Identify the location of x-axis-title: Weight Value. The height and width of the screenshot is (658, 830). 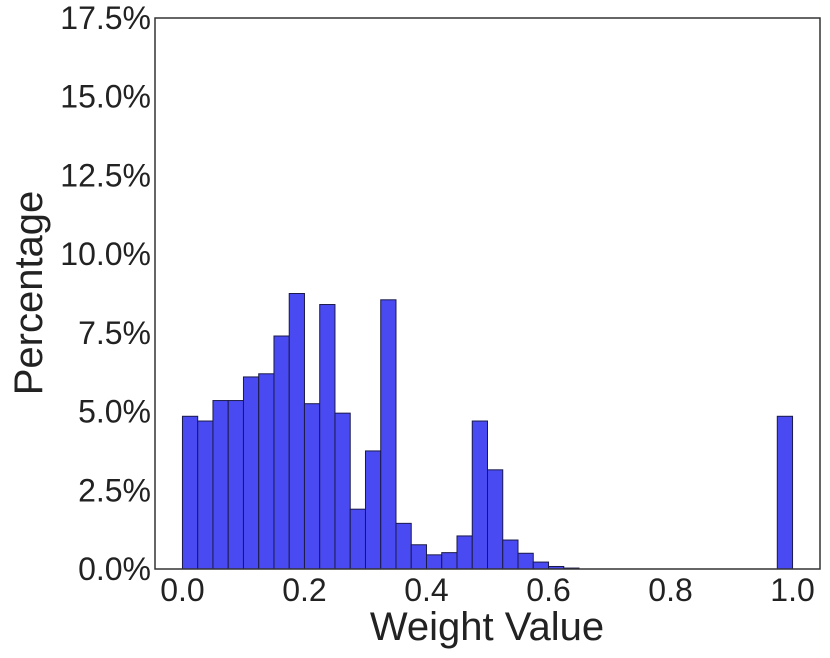
(487, 627).